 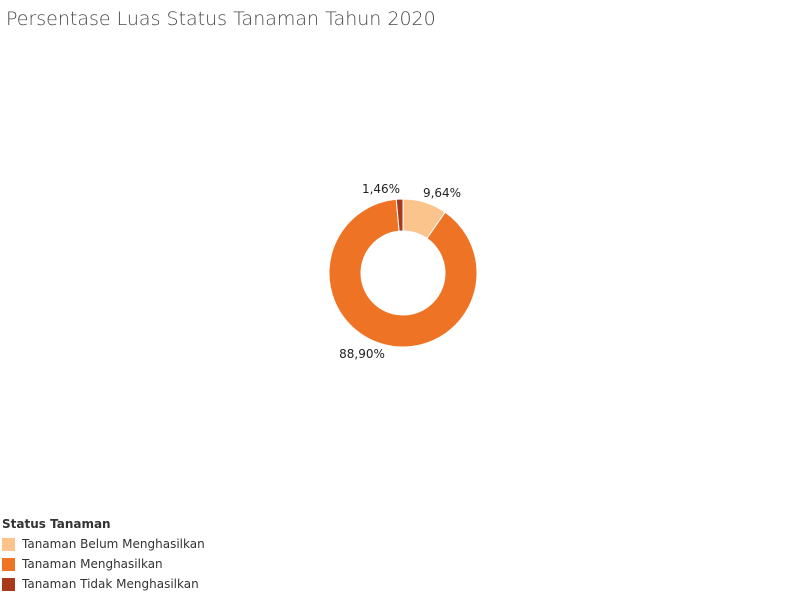 I want to click on legend-label: Tanaman Belum Menghasilkan, so click(x=113, y=544).